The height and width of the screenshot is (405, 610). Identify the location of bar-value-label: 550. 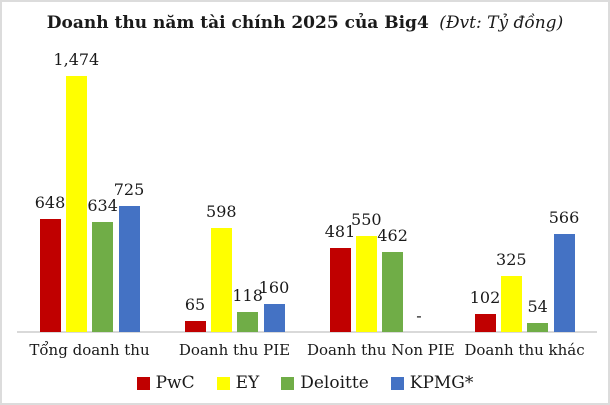
(366, 219).